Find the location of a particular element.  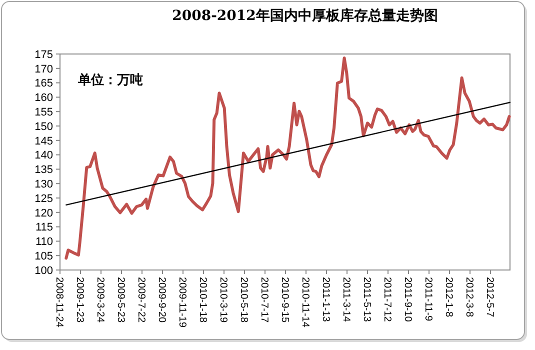

x-tick-label: 2008-11-24 is located at coordinates (59, 302).